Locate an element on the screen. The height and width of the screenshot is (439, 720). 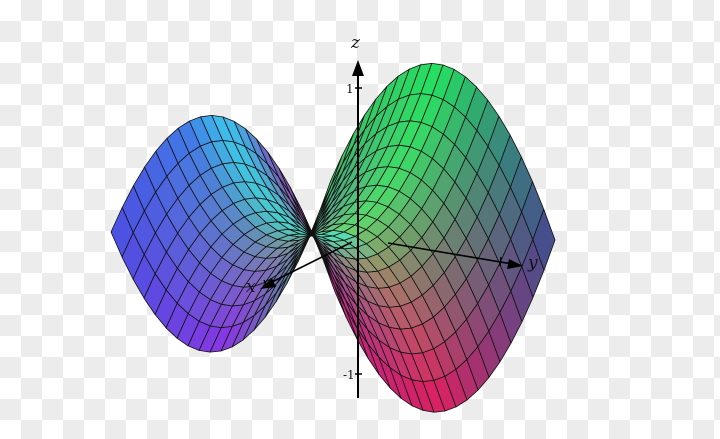
x-axis-label: x is located at coordinates (251, 287).